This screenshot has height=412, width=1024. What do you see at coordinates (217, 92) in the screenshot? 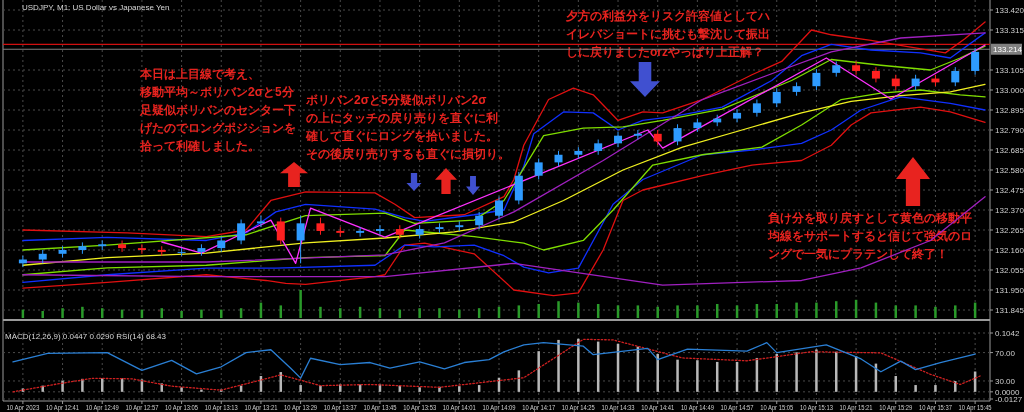
I see `annotation: 移動平均～ボリバン2σと5分` at bounding box center [217, 92].